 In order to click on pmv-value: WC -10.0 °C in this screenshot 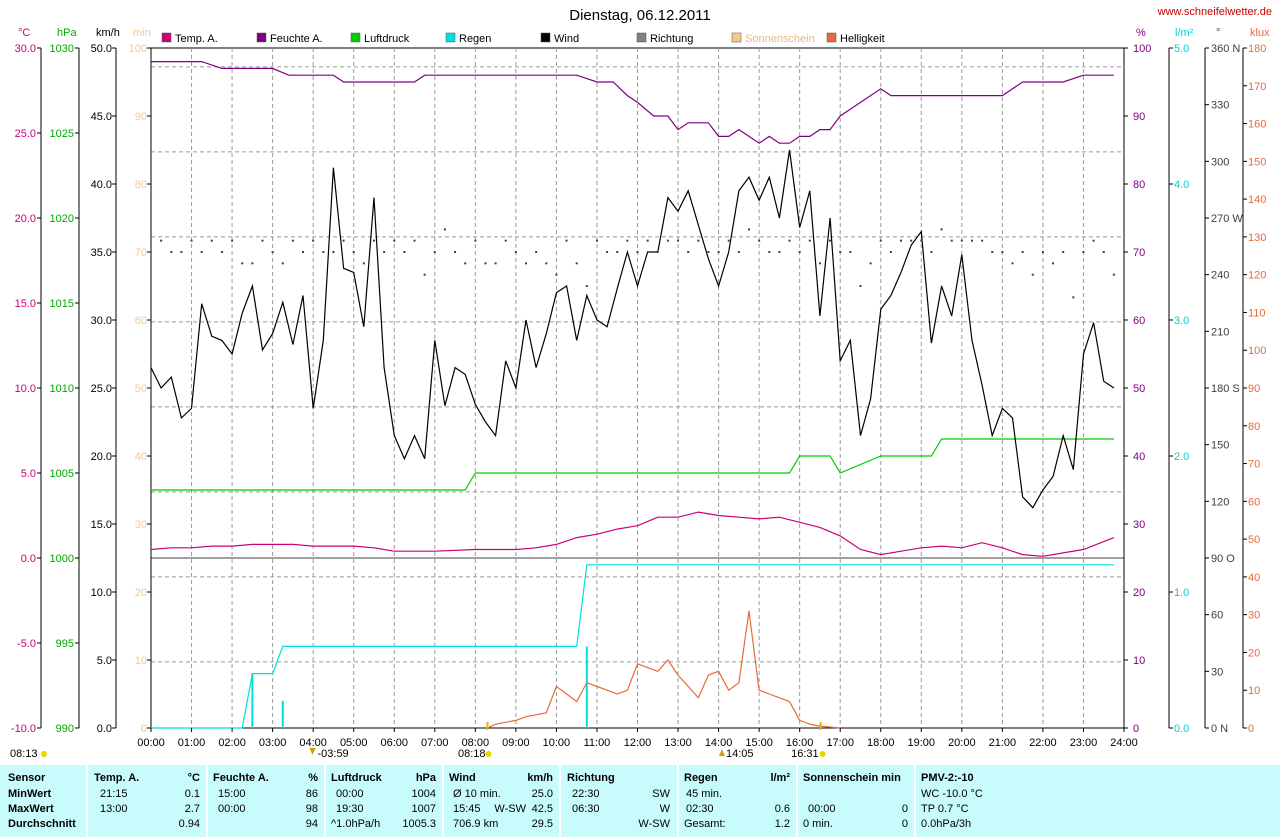, I will do `click(952, 794)`.